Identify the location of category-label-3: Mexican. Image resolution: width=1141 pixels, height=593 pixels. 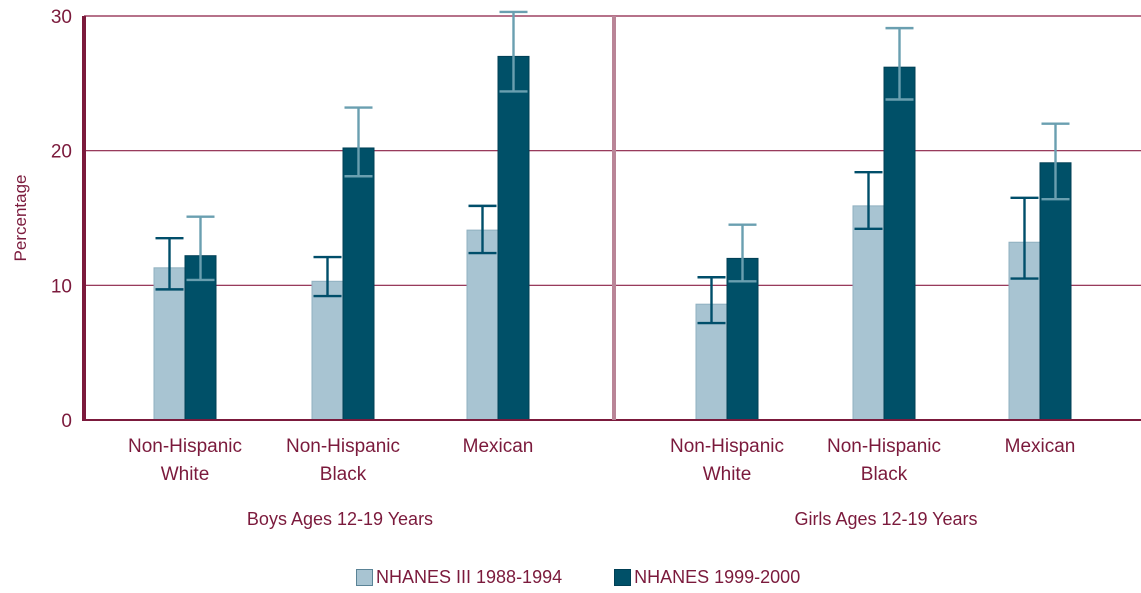
(498, 446).